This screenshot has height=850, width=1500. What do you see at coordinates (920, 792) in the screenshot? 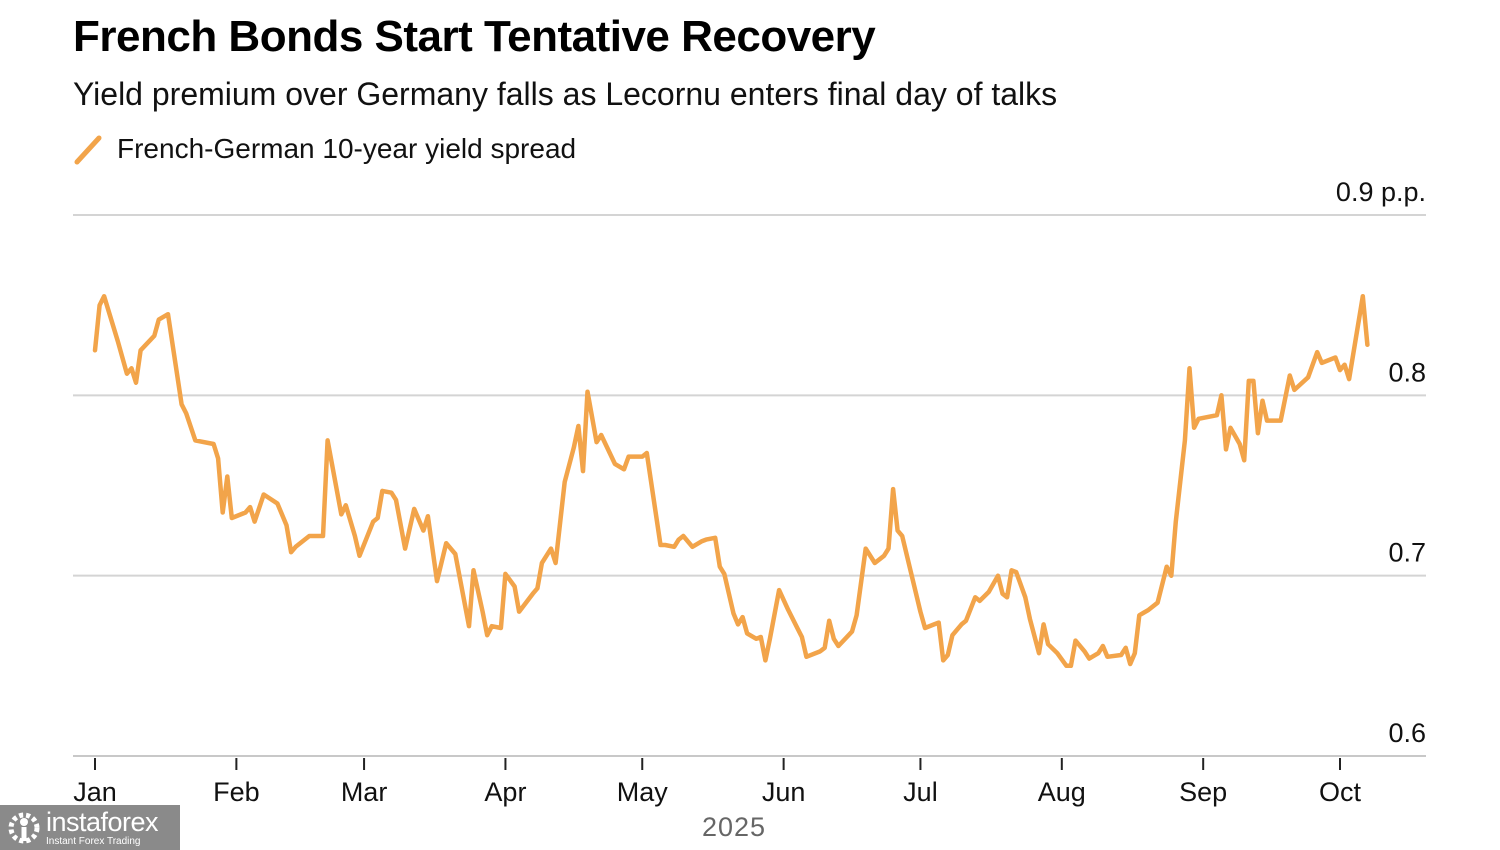
I see `x-tick-label: Jul` at bounding box center [920, 792].